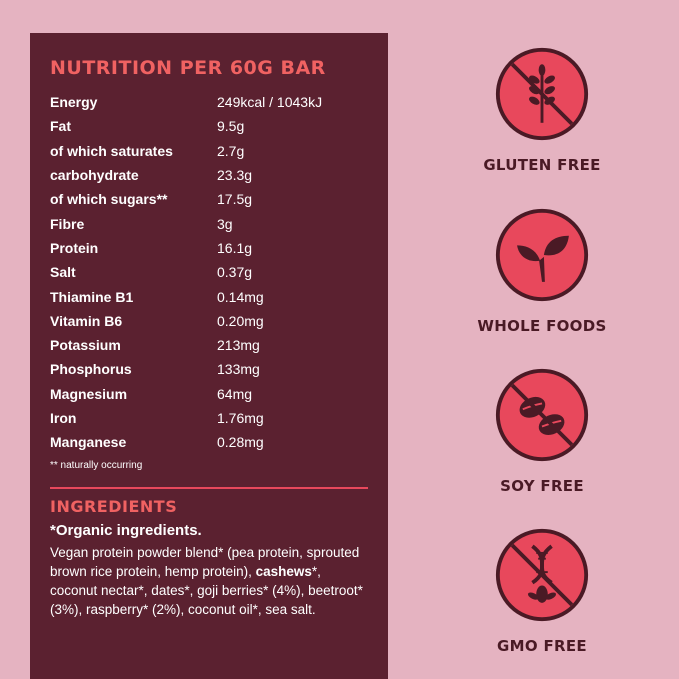 The image size is (679, 679). I want to click on nutrient-name: of which sugars**, so click(109, 199).